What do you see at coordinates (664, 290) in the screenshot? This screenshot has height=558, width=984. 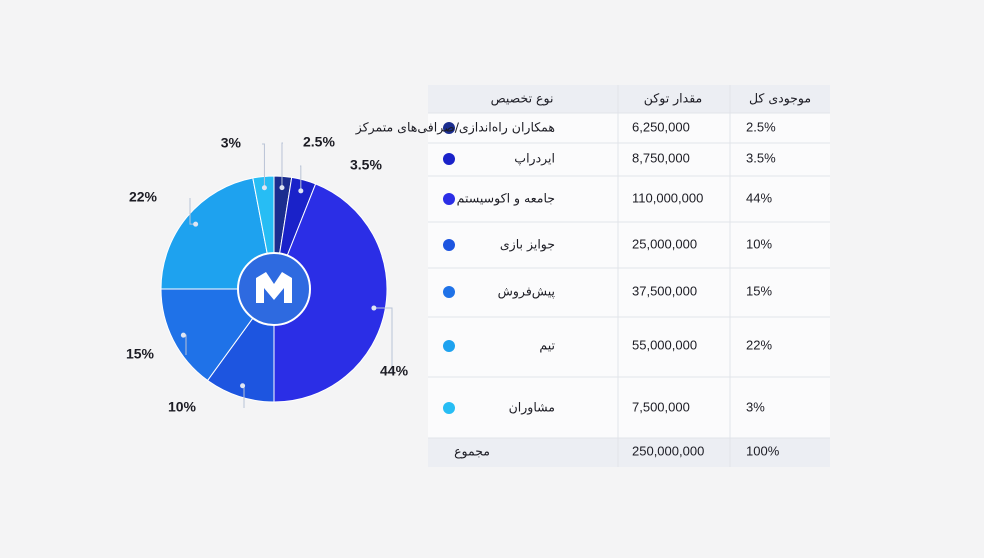 I see `token-amount: 37,500,000` at bounding box center [664, 290].